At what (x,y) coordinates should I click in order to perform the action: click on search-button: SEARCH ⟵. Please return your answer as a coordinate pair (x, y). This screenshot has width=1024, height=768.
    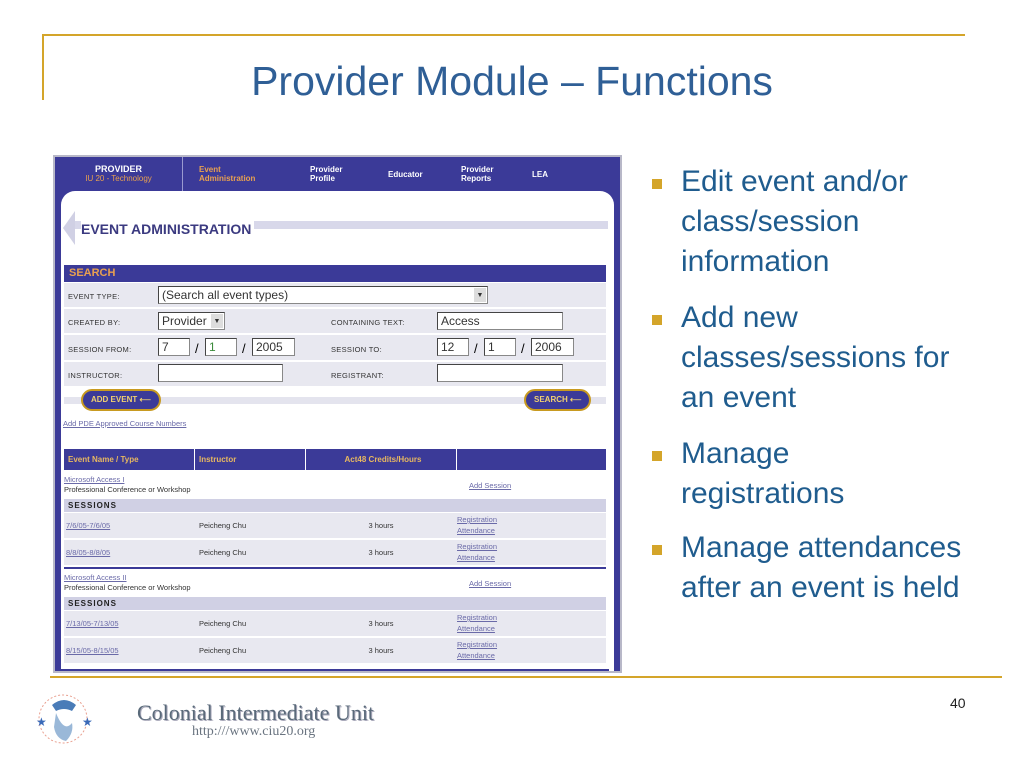
    Looking at the image, I should click on (558, 400).